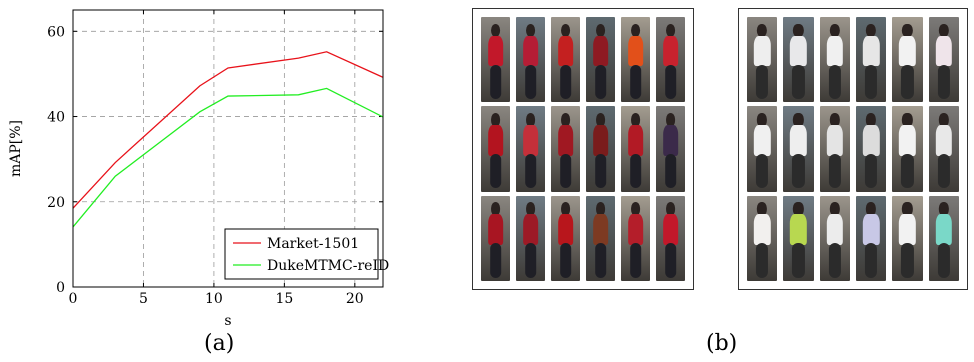 This screenshot has width=974, height=362. I want to click on x-tick-label: 15, so click(284, 299).